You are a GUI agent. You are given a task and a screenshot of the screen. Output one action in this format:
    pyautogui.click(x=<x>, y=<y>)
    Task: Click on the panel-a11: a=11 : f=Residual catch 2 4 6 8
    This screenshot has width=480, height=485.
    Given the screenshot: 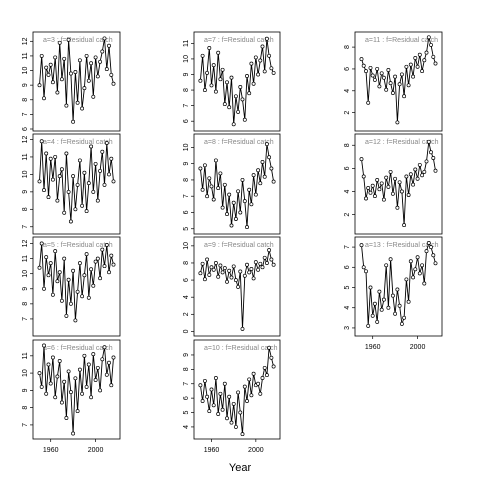 What is the action you would take?
    pyautogui.click(x=393, y=81)
    